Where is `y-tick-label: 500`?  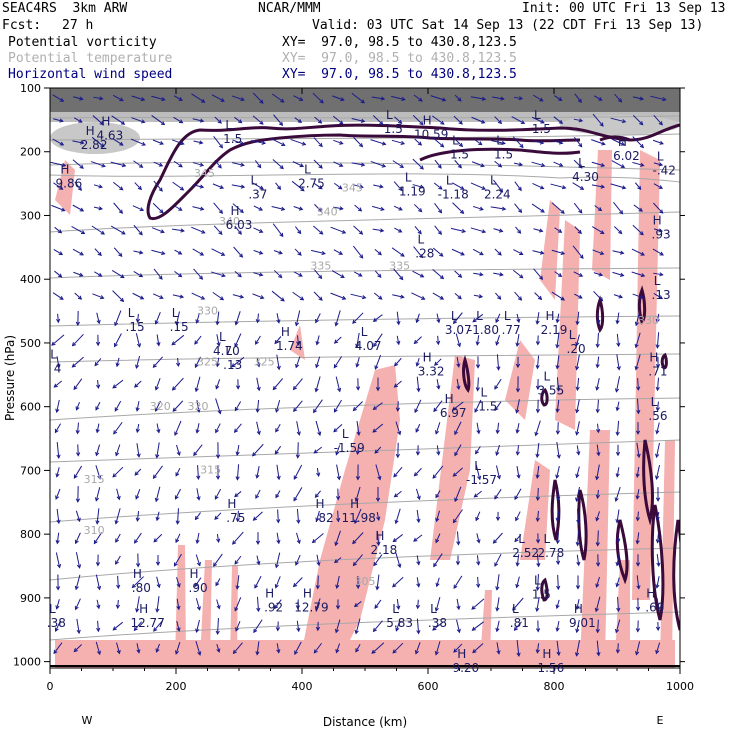
y-tick-label: 500 is located at coordinates (30, 343).